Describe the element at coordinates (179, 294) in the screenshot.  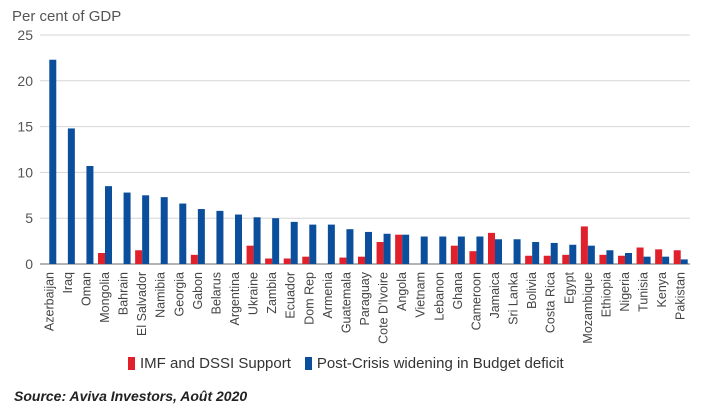
I see `x-tick-label: Georgia` at that location.